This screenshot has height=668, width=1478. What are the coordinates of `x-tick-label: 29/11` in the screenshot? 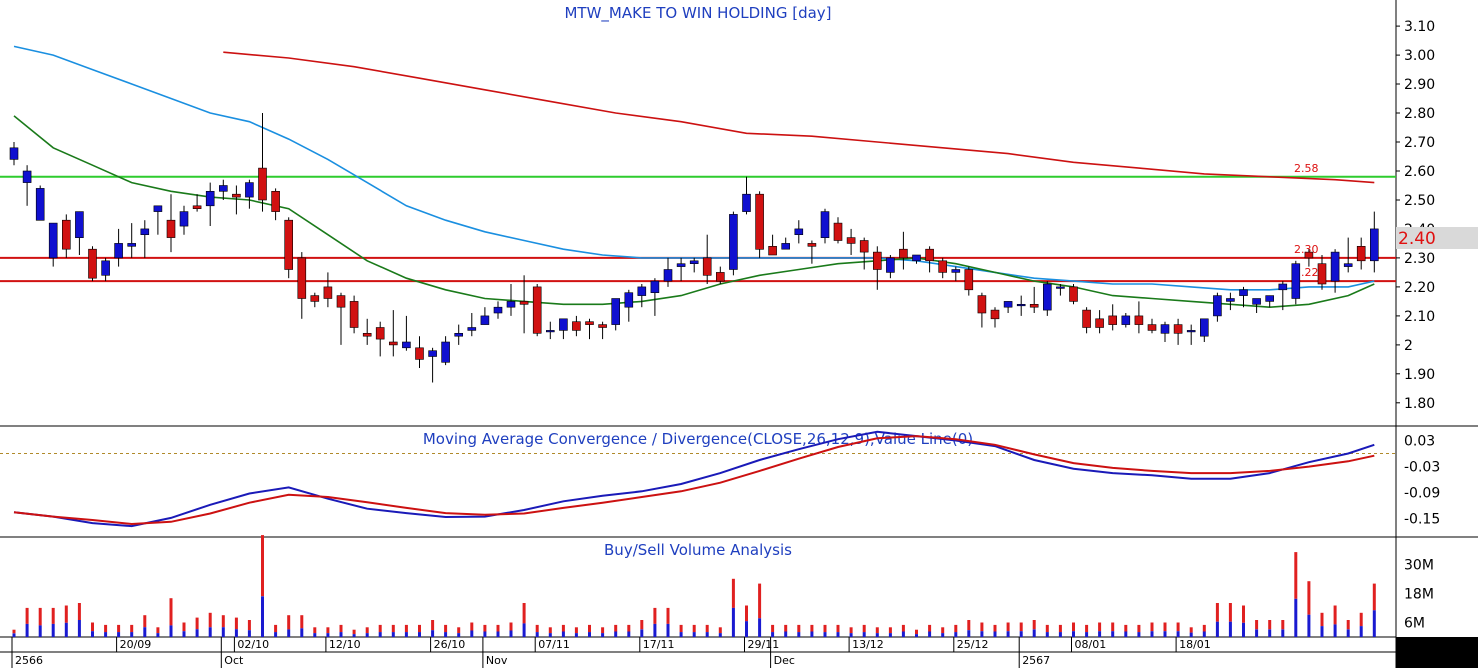 It's located at (764, 644).